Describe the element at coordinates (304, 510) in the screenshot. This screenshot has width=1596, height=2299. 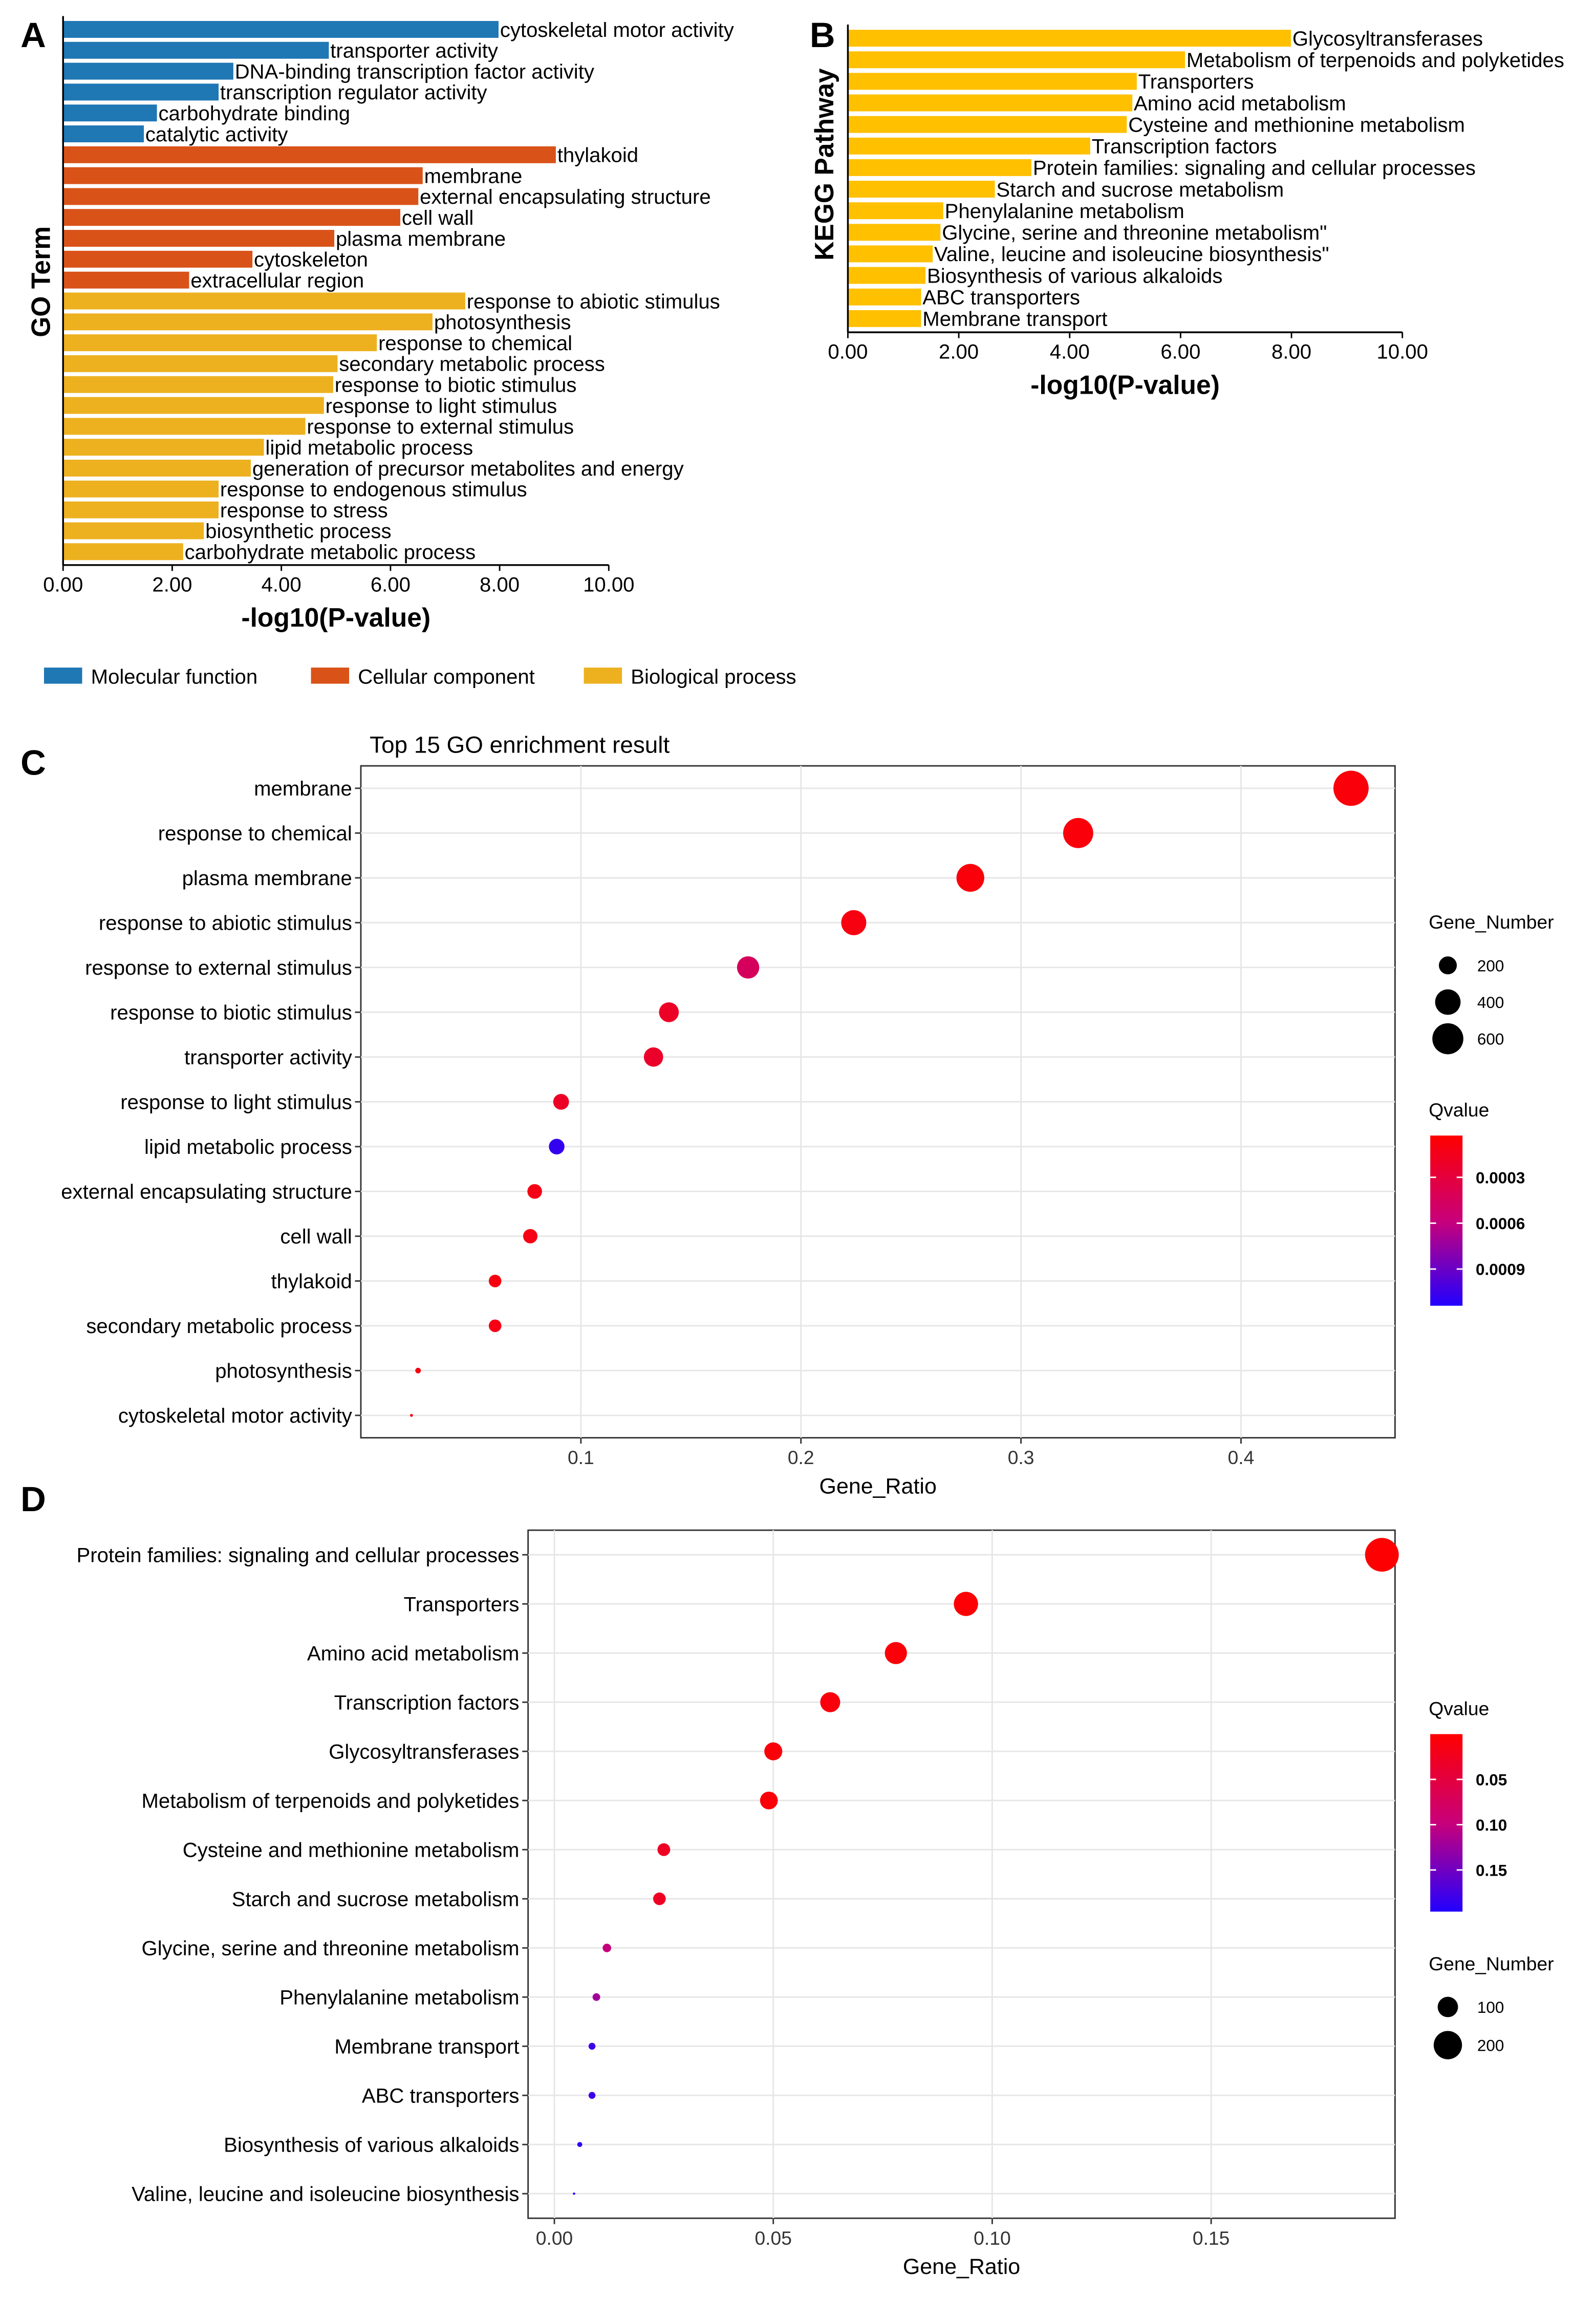
I see `bar-label: response to stress` at that location.